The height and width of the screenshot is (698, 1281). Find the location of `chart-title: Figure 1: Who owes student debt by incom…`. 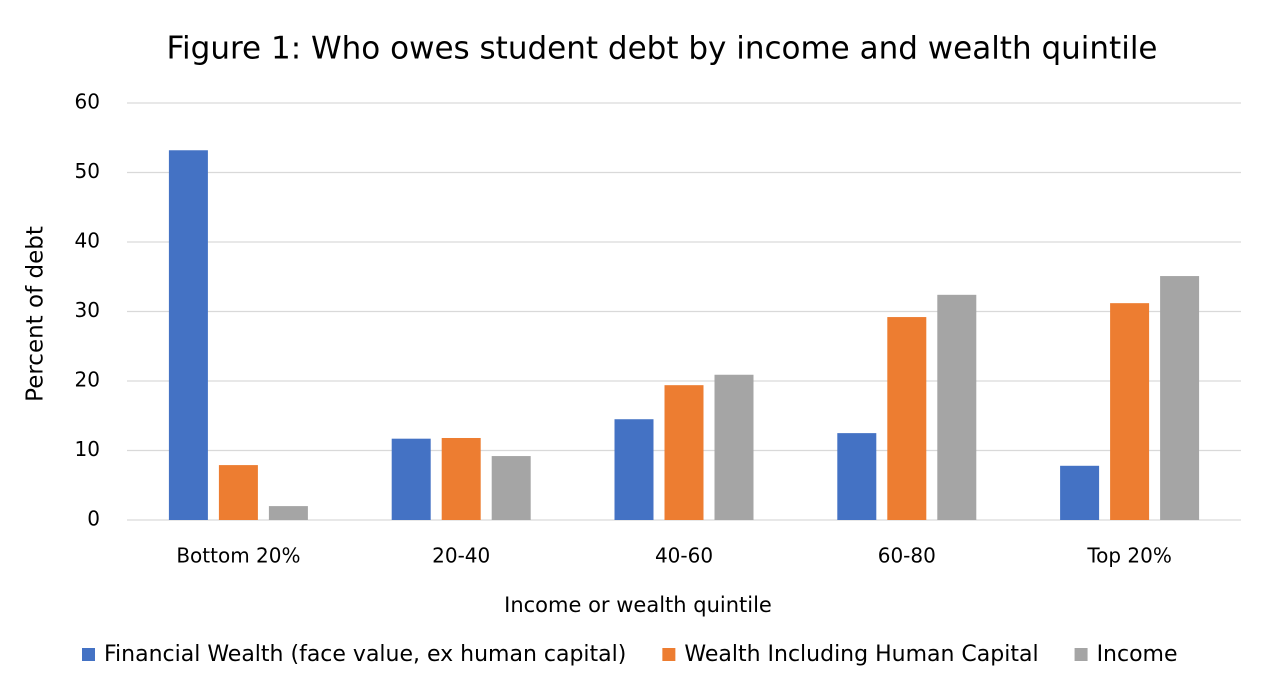

chart-title: Figure 1: Who owes student debt by incom… is located at coordinates (661, 49).